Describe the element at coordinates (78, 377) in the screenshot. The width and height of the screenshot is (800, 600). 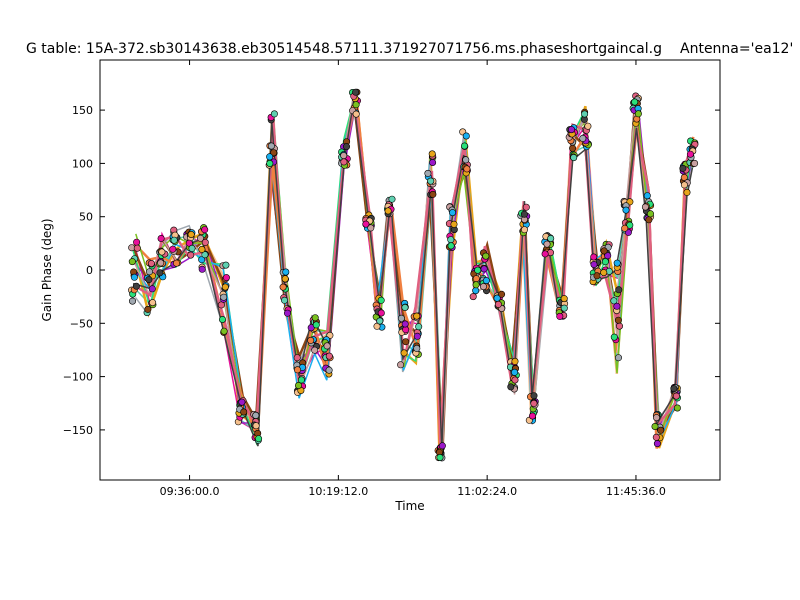
I see `y-tick-label: −100` at that location.